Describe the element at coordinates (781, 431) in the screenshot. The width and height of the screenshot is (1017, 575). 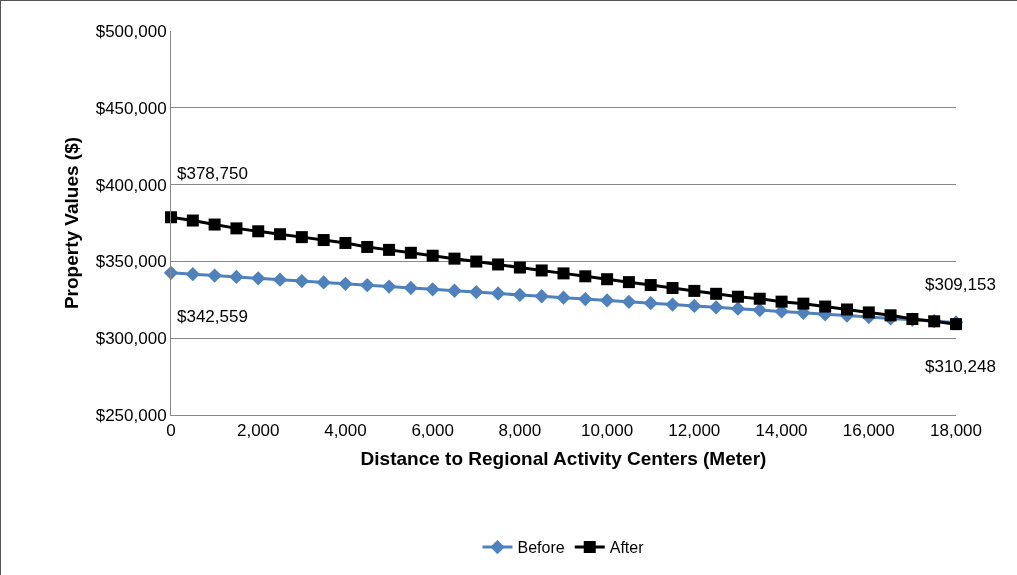
I see `x-tick-label: 14,000` at that location.